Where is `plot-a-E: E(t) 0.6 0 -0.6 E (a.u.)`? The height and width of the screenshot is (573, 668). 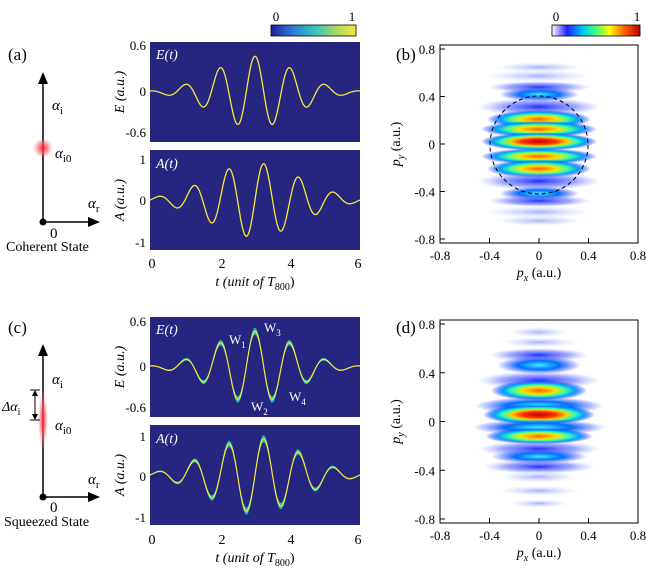 plot-a-E: E(t) 0.6 0 -0.6 E (a.u.) is located at coordinates (237, 90).